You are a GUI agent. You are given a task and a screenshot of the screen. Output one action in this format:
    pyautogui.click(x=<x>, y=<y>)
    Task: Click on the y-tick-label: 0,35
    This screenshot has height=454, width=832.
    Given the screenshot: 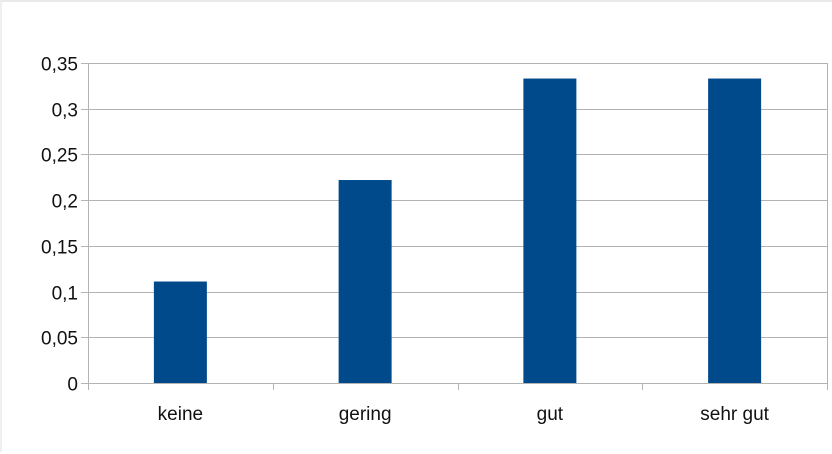 What is the action you would take?
    pyautogui.click(x=59, y=65)
    